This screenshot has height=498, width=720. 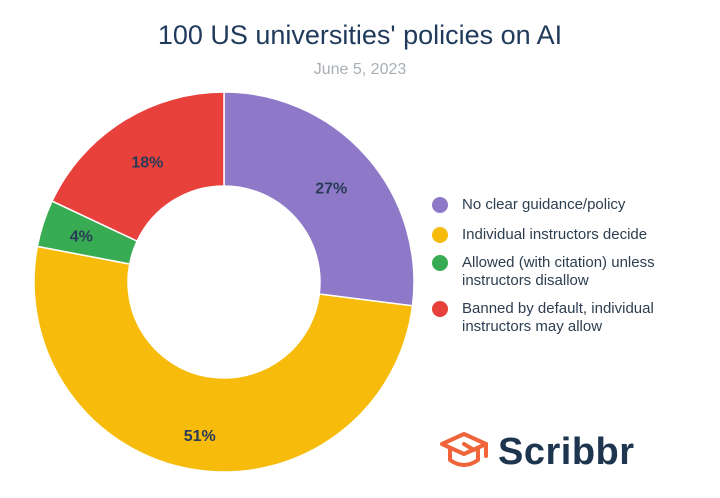 What do you see at coordinates (360, 35) in the screenshot?
I see `chart-title: 100 US universities' policies on AI` at bounding box center [360, 35].